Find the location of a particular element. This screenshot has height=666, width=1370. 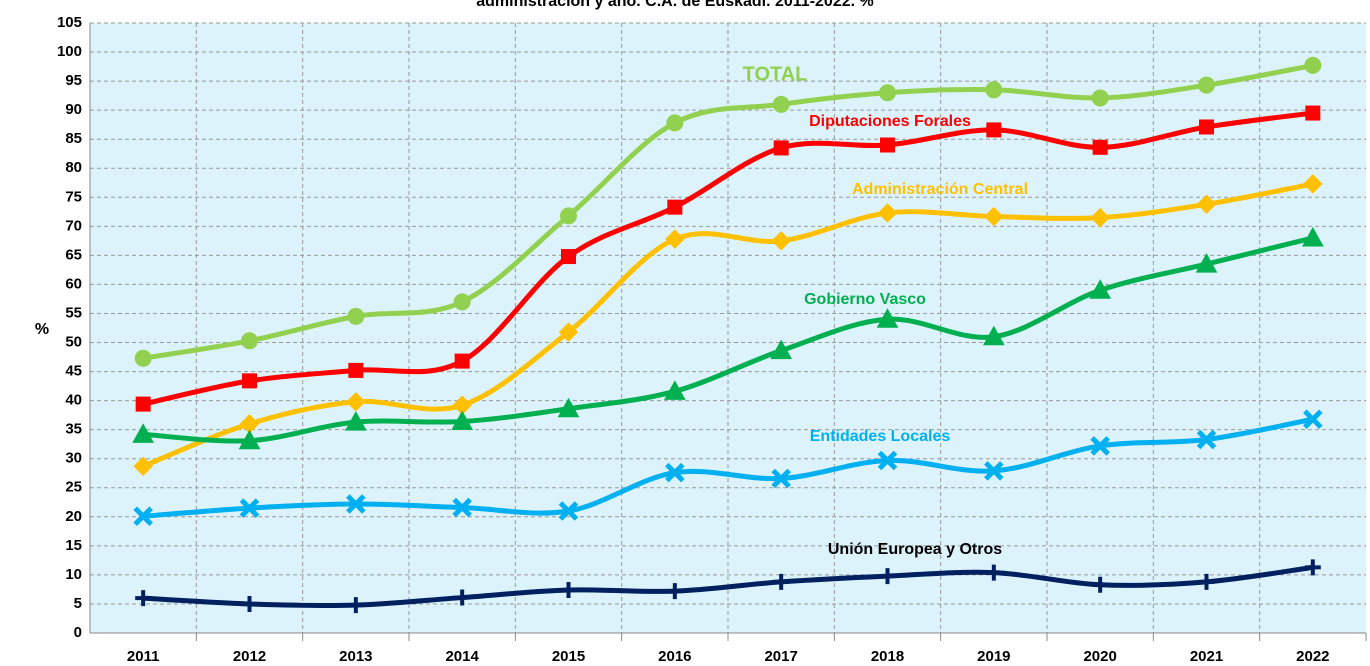

y-tick-label: 100 is located at coordinates (69, 51).